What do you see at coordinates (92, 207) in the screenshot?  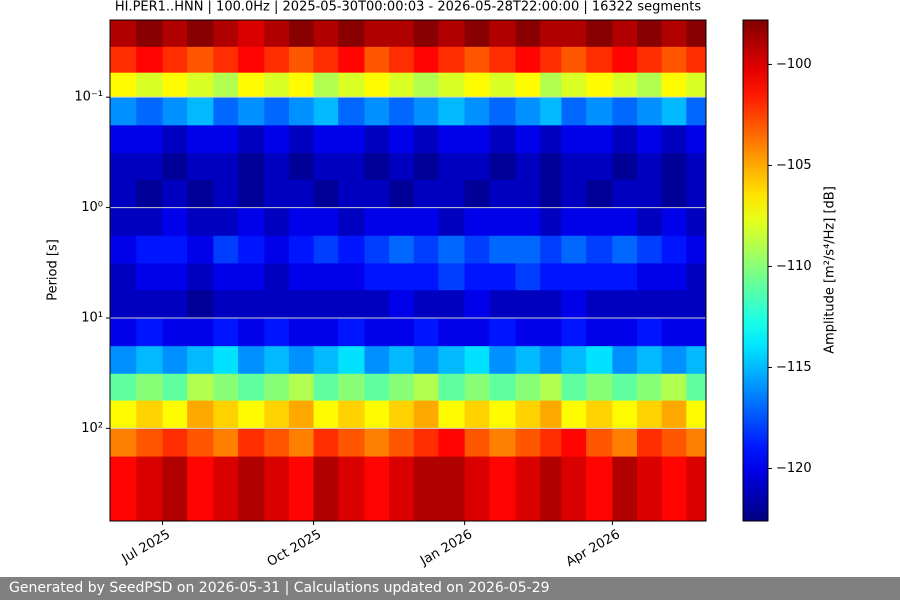 I see `y-tick-label: 10⁰` at bounding box center [92, 207].